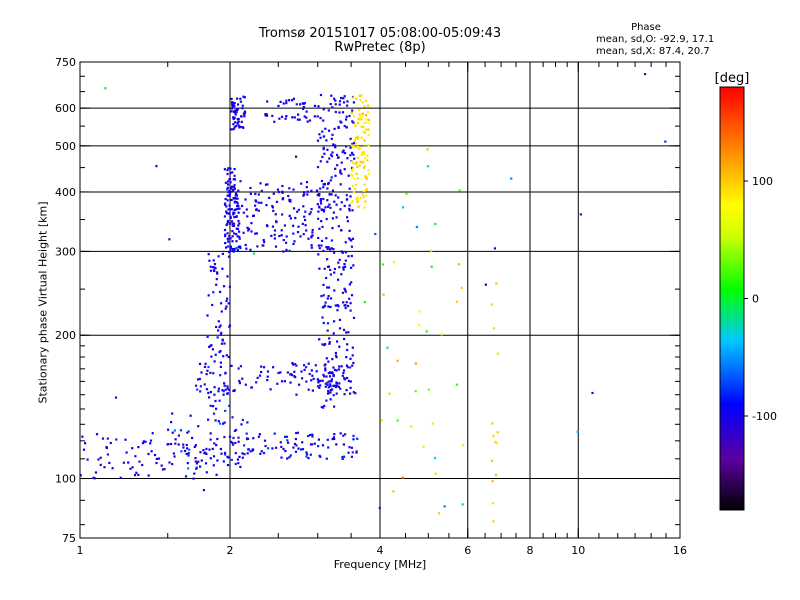 The height and width of the screenshot is (600, 800). What do you see at coordinates (655, 39) in the screenshot?
I see `phase-stats-o-mode: mean, sd,O: -92.9, 17.1` at bounding box center [655, 39].